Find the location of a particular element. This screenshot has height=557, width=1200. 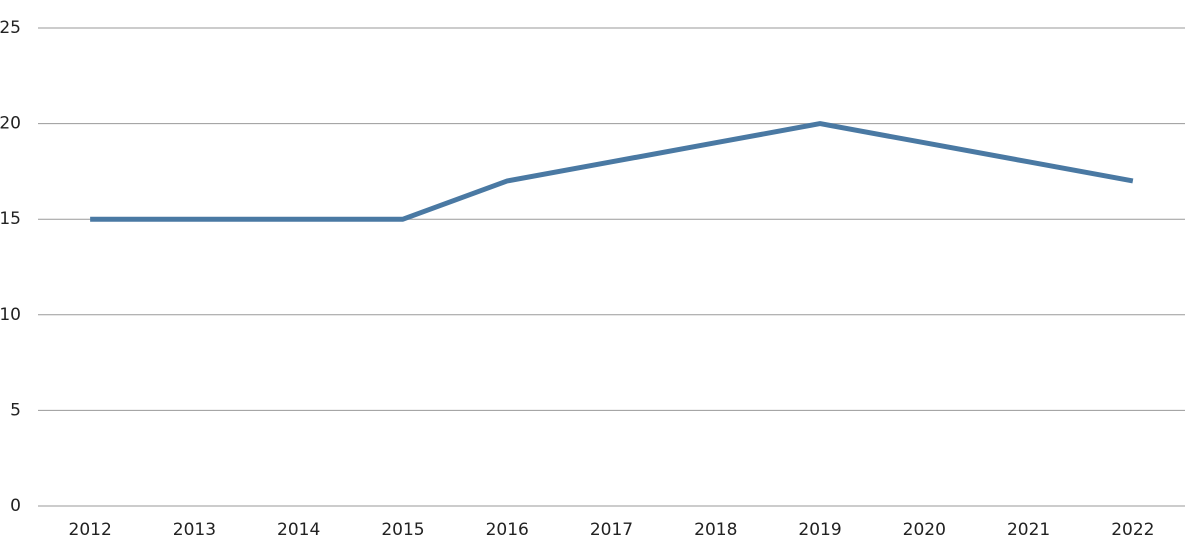

x-tick-label: 2021 is located at coordinates (1028, 530).